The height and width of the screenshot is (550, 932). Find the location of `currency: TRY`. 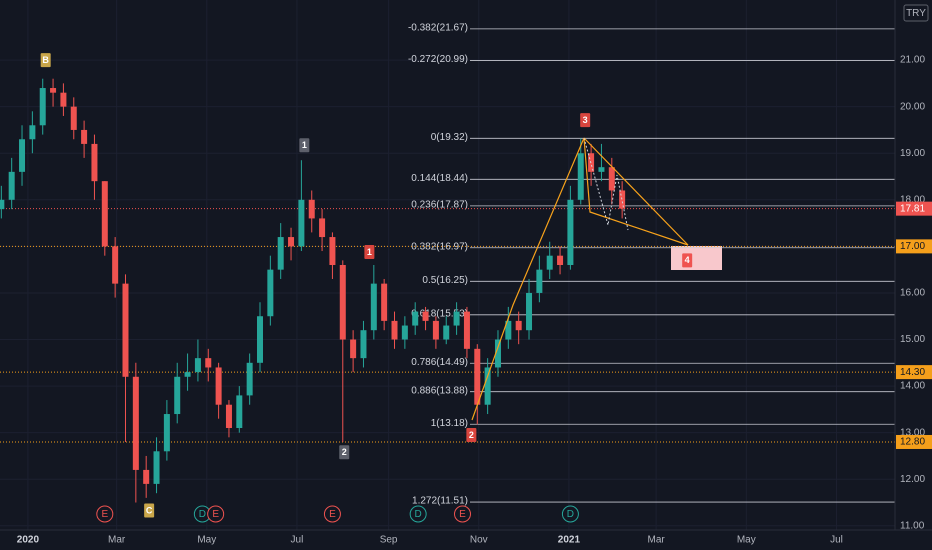

currency: TRY is located at coordinates (916, 13).